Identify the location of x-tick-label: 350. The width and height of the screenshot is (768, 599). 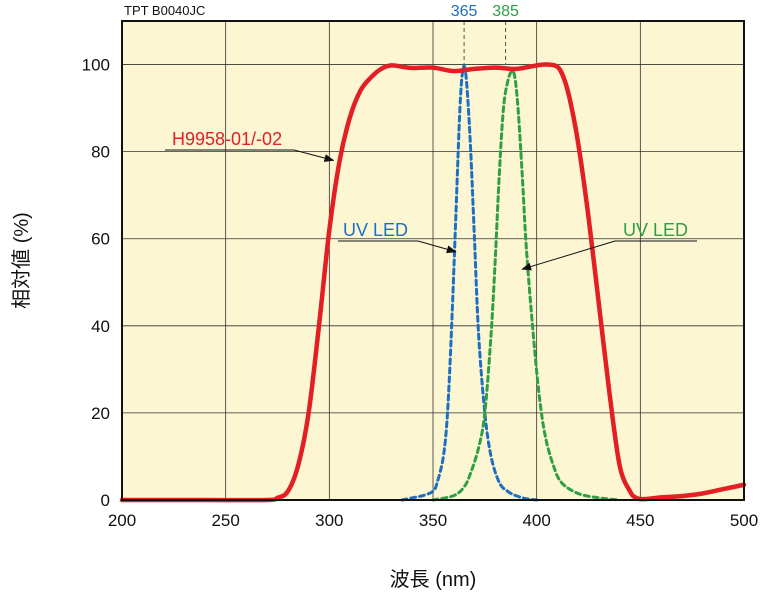
(433, 520).